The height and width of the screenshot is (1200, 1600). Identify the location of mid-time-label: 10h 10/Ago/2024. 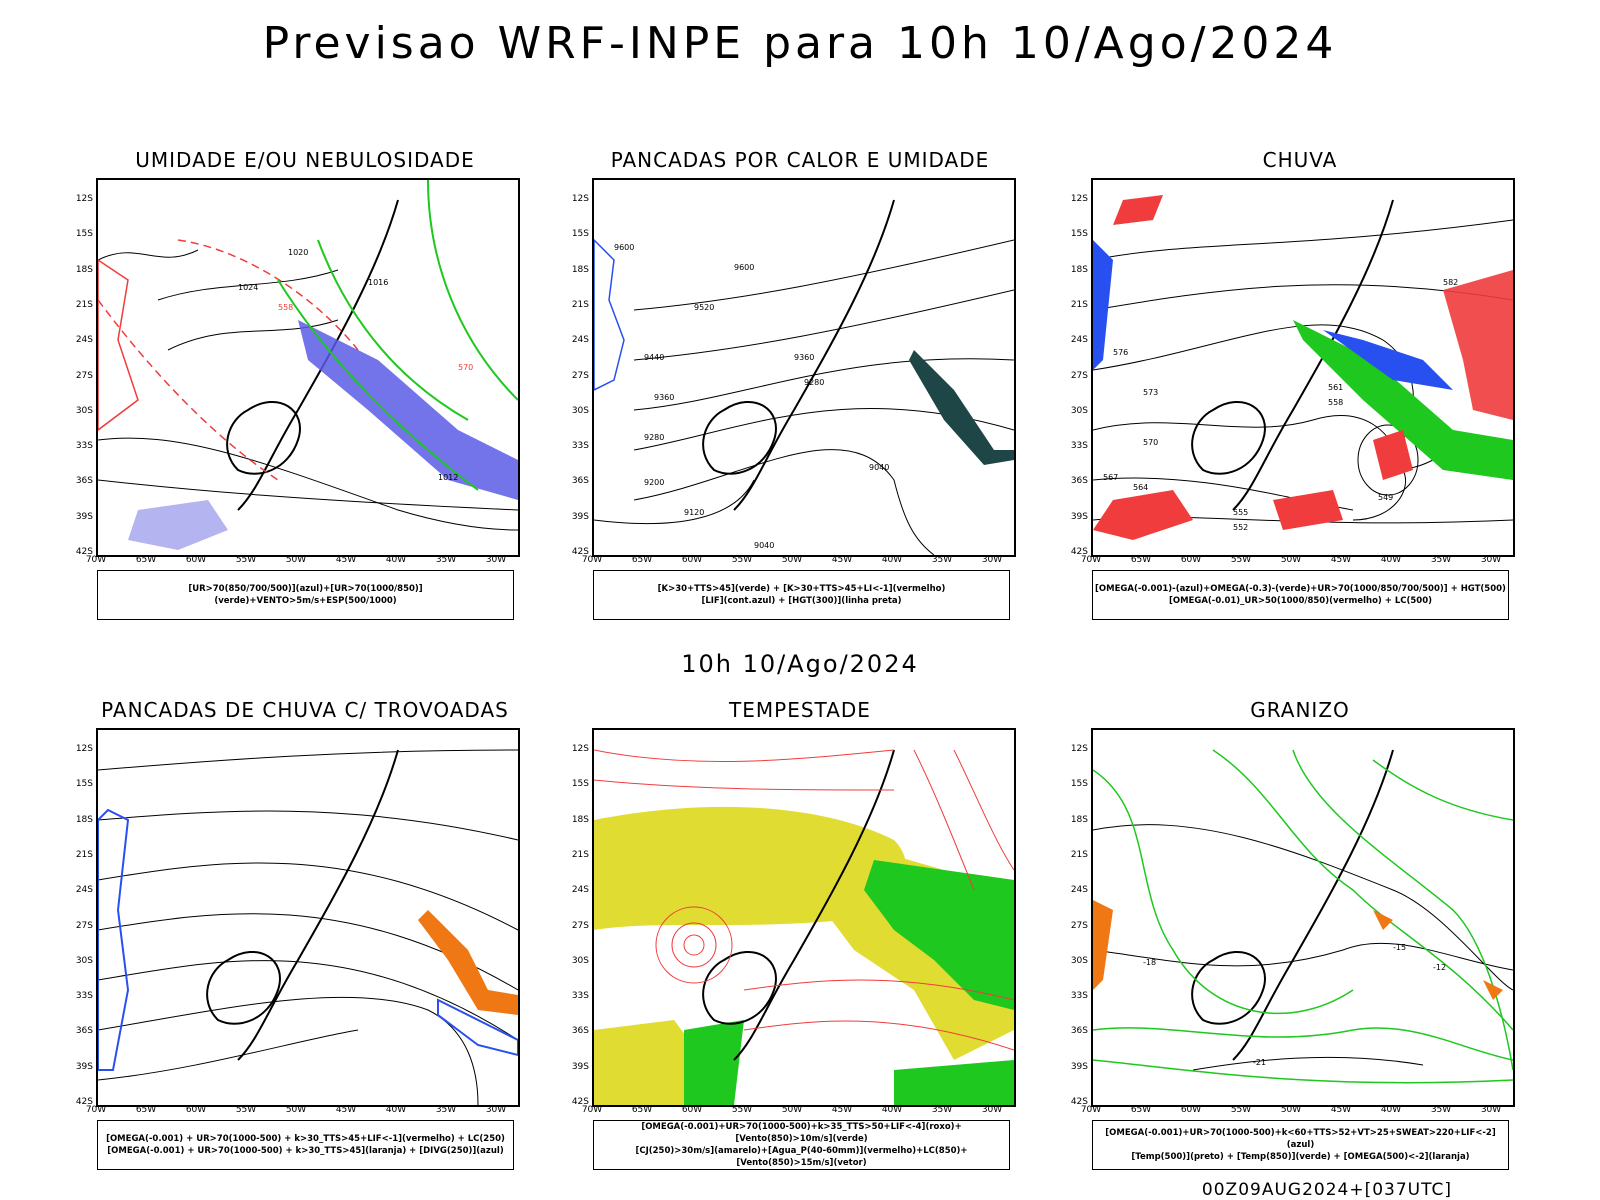
(800, 664).